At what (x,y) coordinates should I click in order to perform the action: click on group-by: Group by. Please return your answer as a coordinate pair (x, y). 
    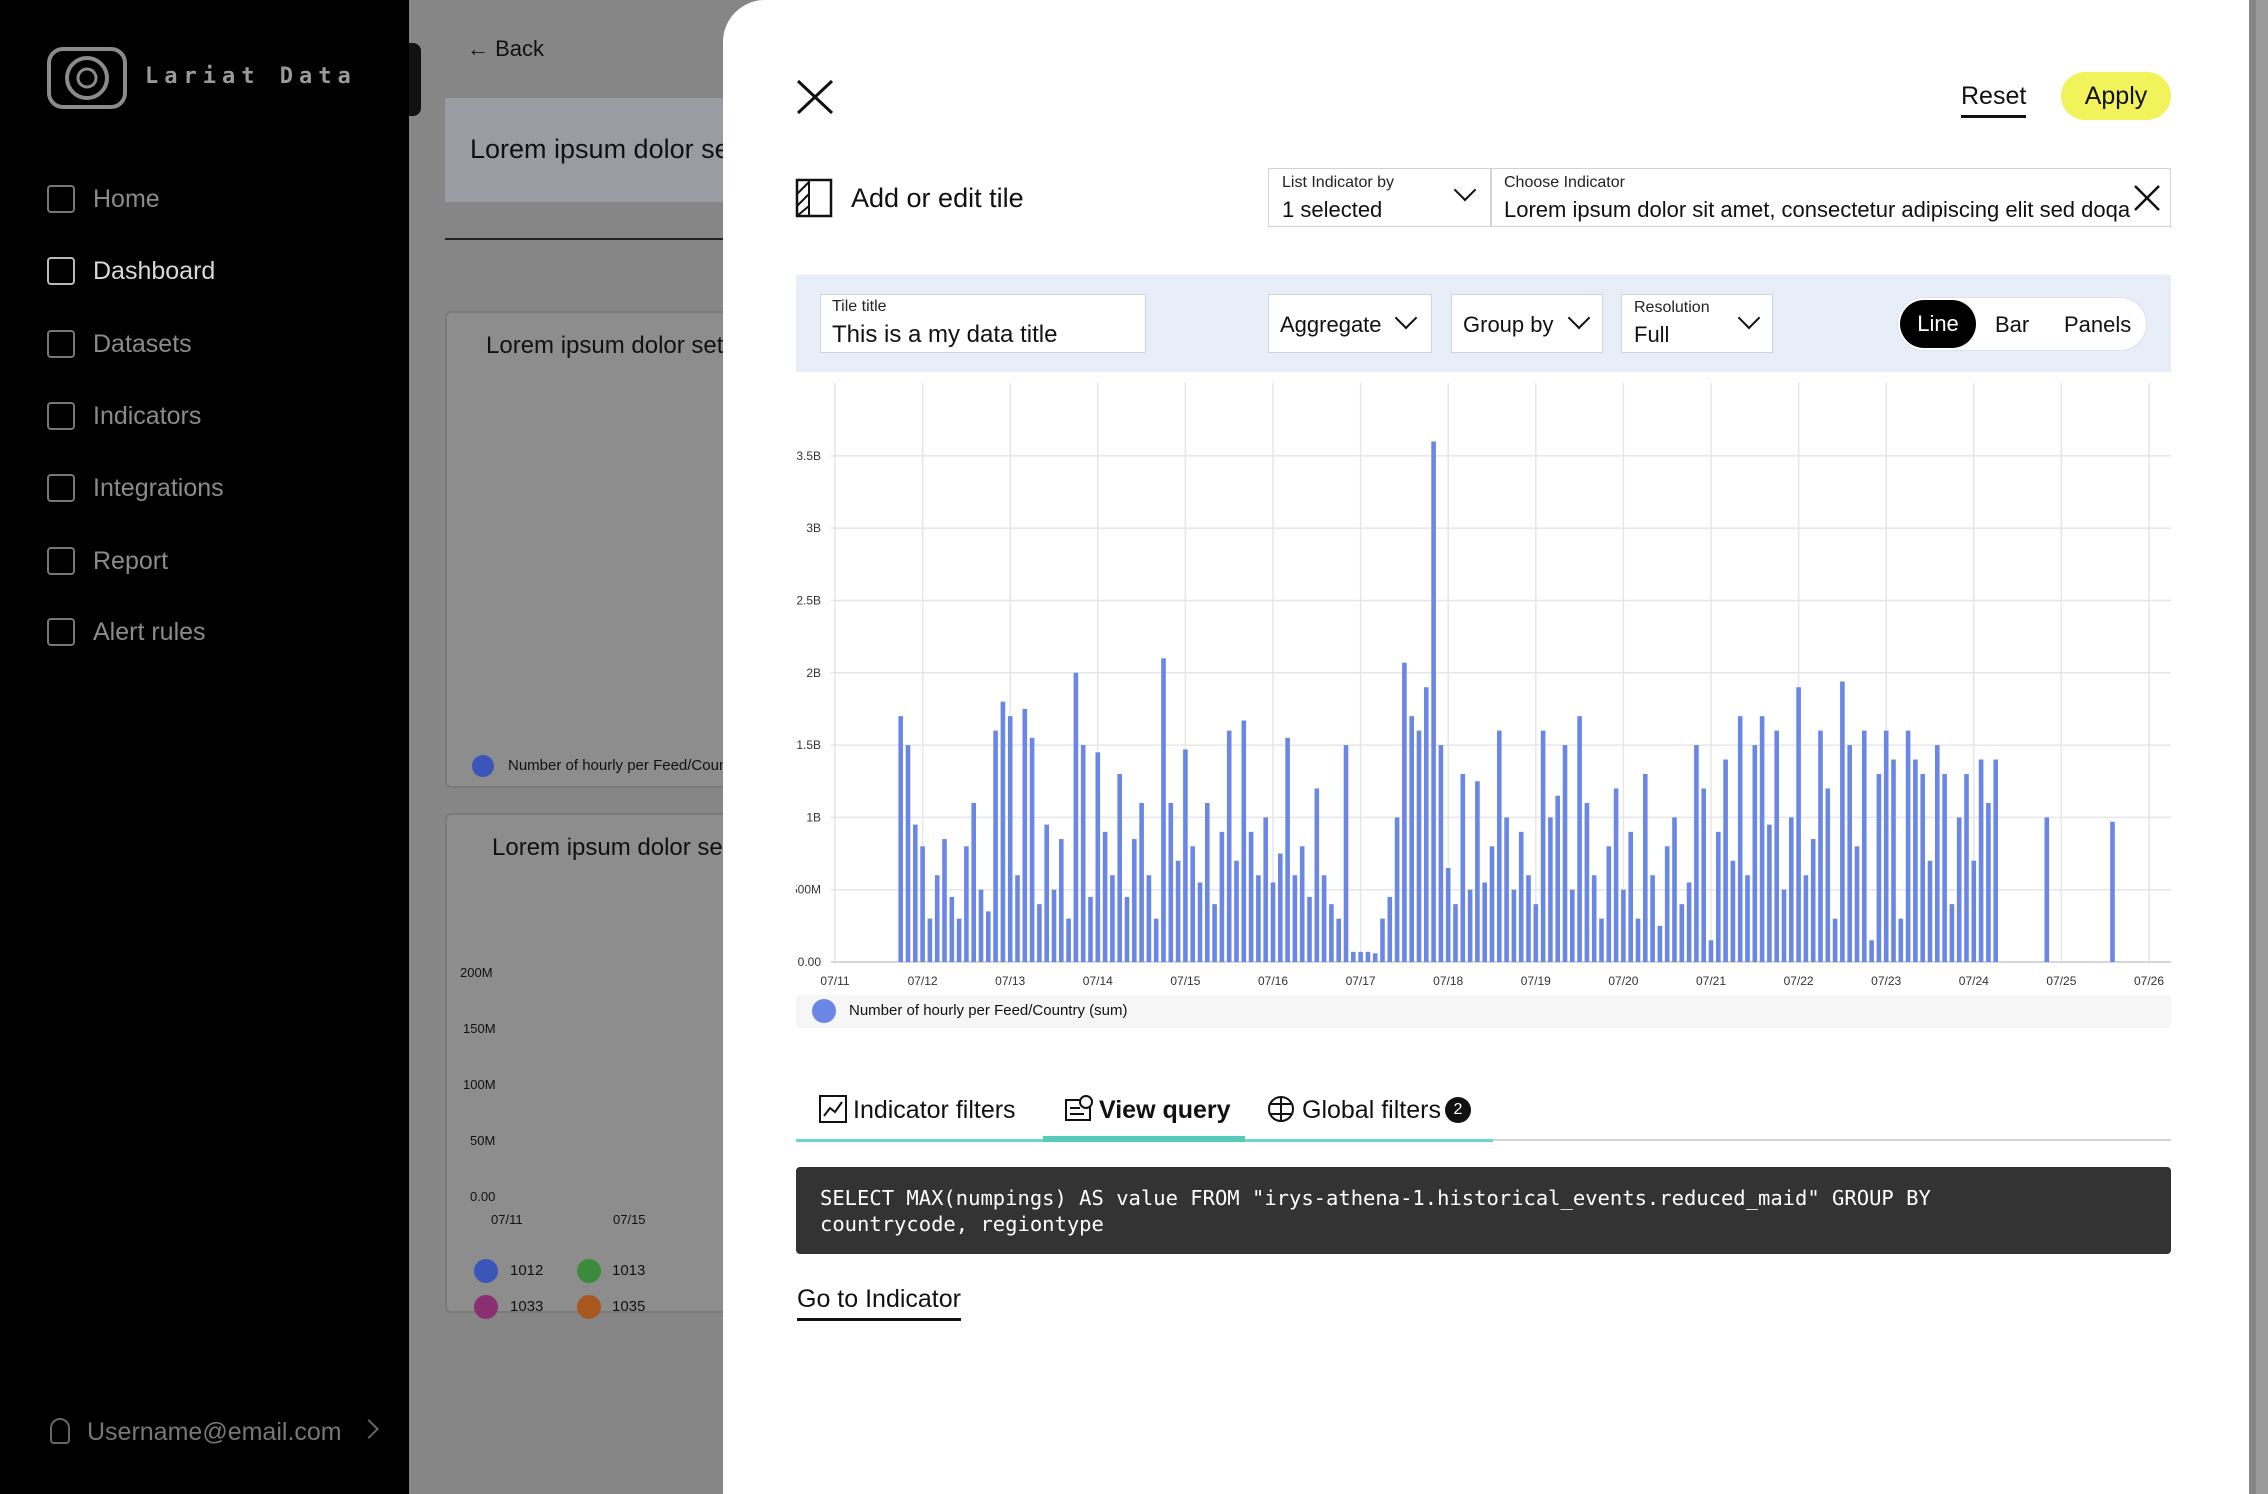
    Looking at the image, I should click on (1508, 324).